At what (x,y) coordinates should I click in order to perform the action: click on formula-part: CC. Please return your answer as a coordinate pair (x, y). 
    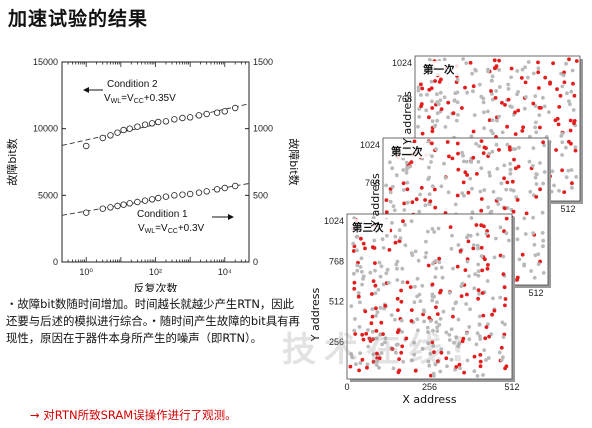
    Looking at the image, I should click on (173, 231).